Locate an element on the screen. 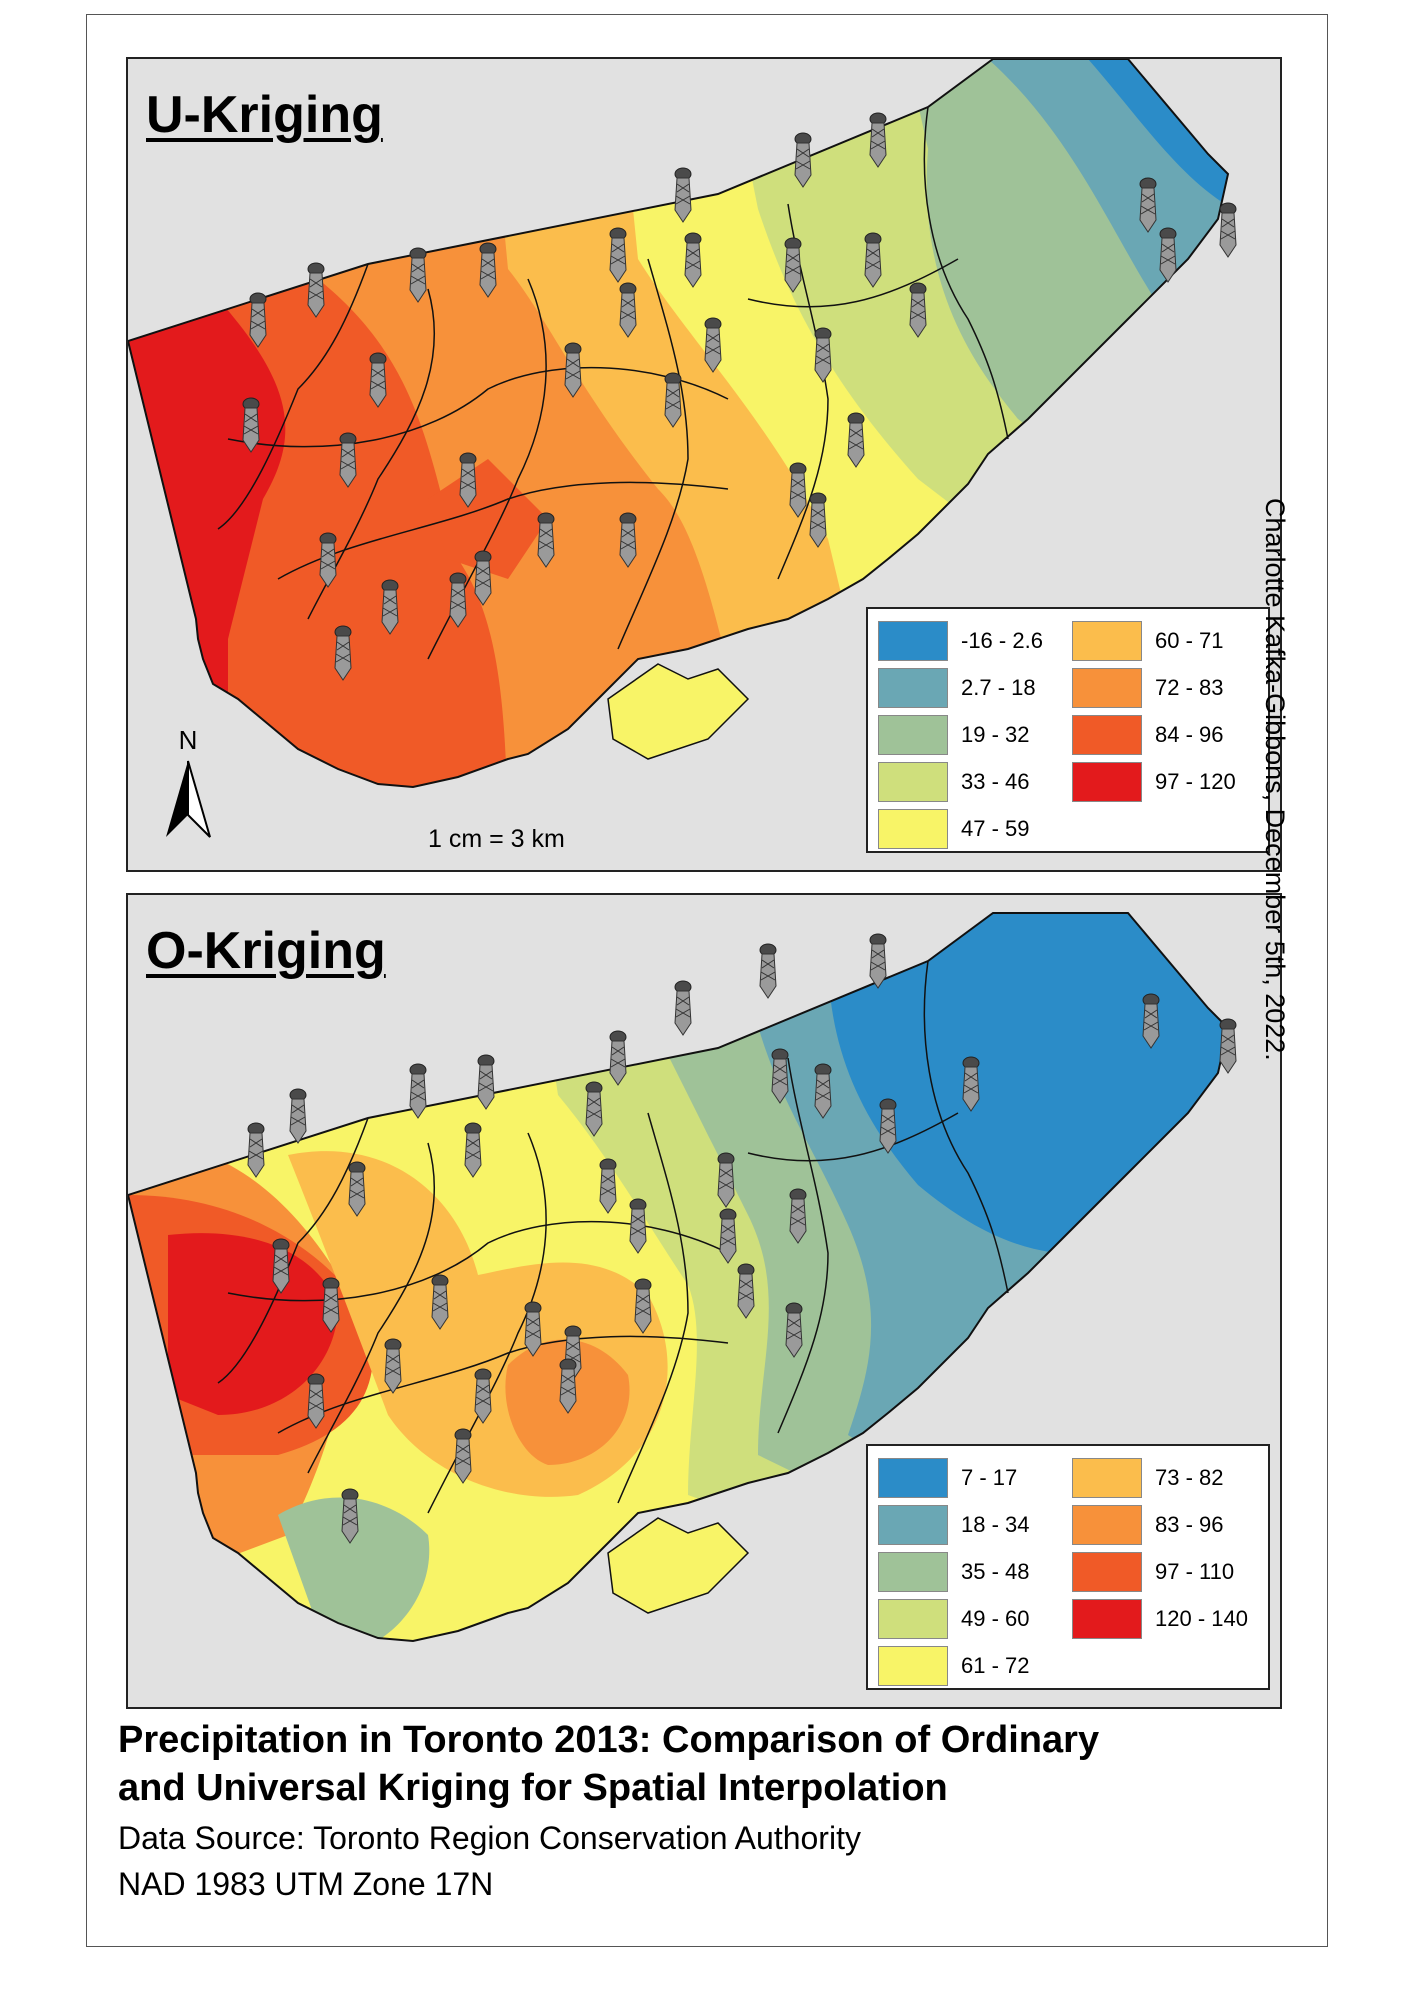 This screenshot has height=1999, width=1415. legend-item: 33 - 46 is located at coordinates (954, 782).